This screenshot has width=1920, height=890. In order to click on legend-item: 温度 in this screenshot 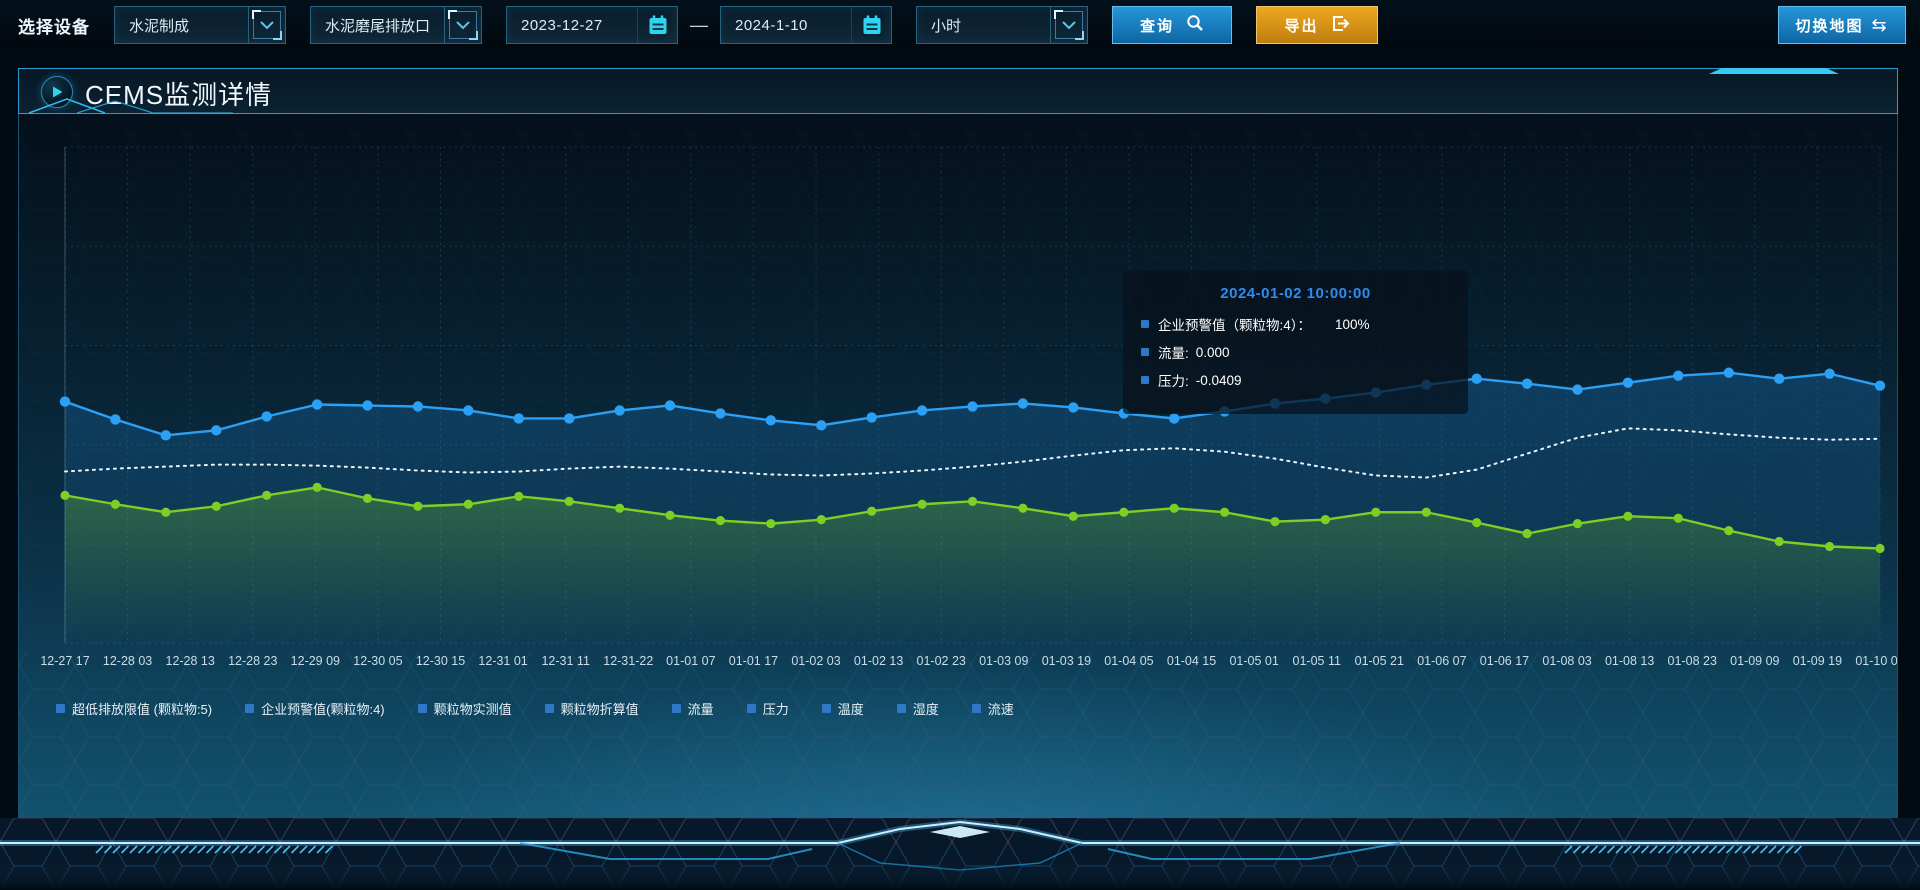, I will do `click(842, 708)`.